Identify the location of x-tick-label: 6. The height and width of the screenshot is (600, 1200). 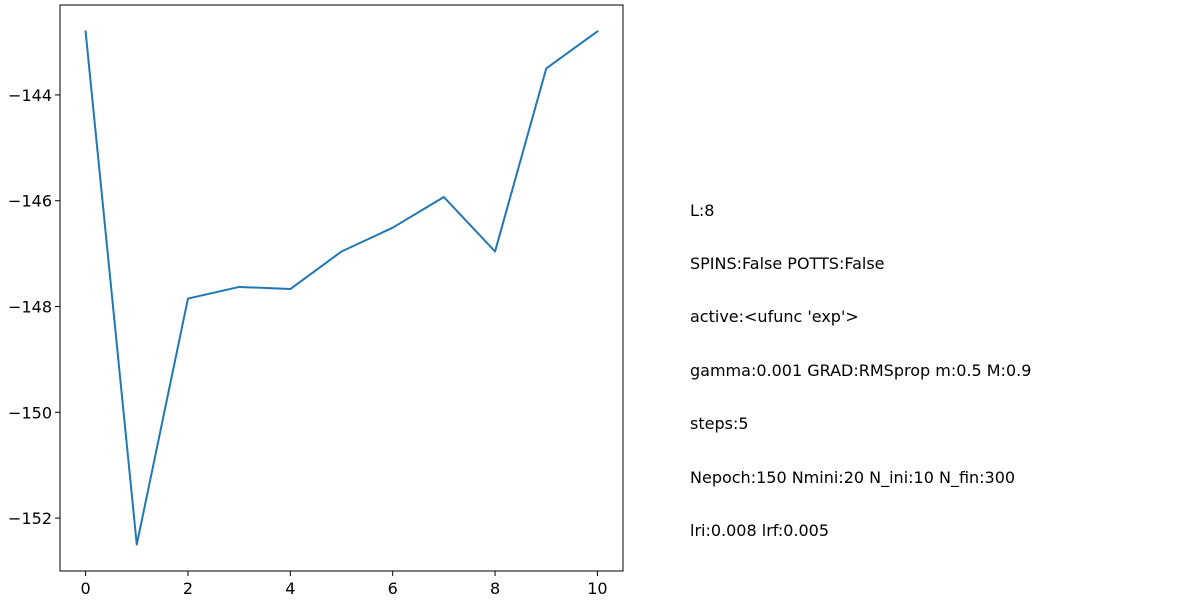
(393, 588).